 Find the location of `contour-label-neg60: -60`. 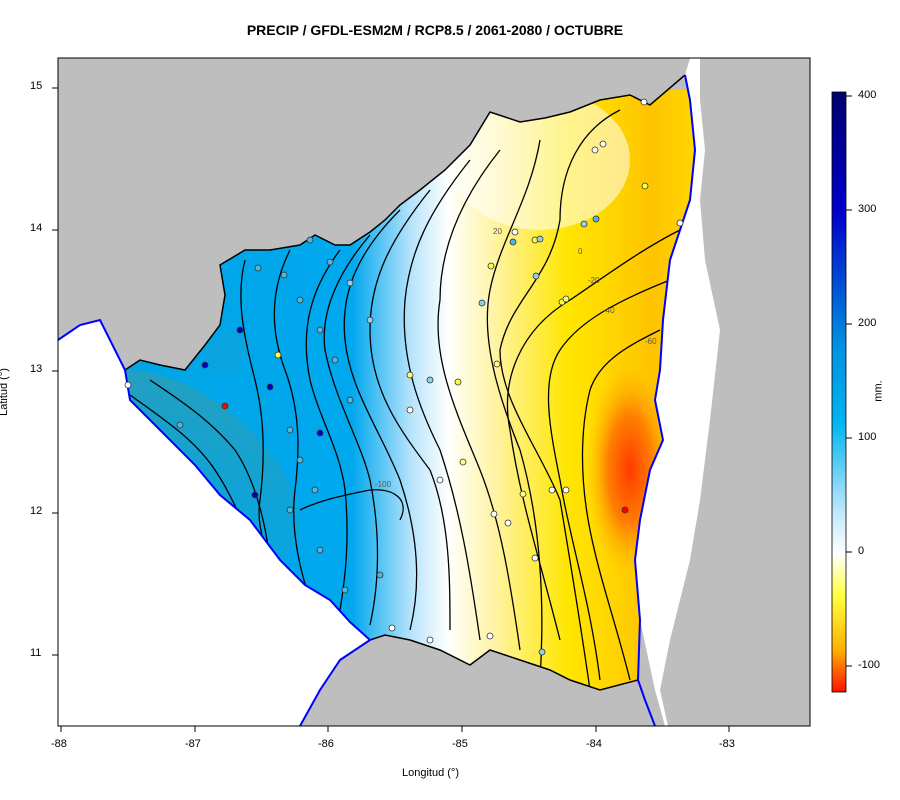

contour-label-neg60: -60 is located at coordinates (651, 341).